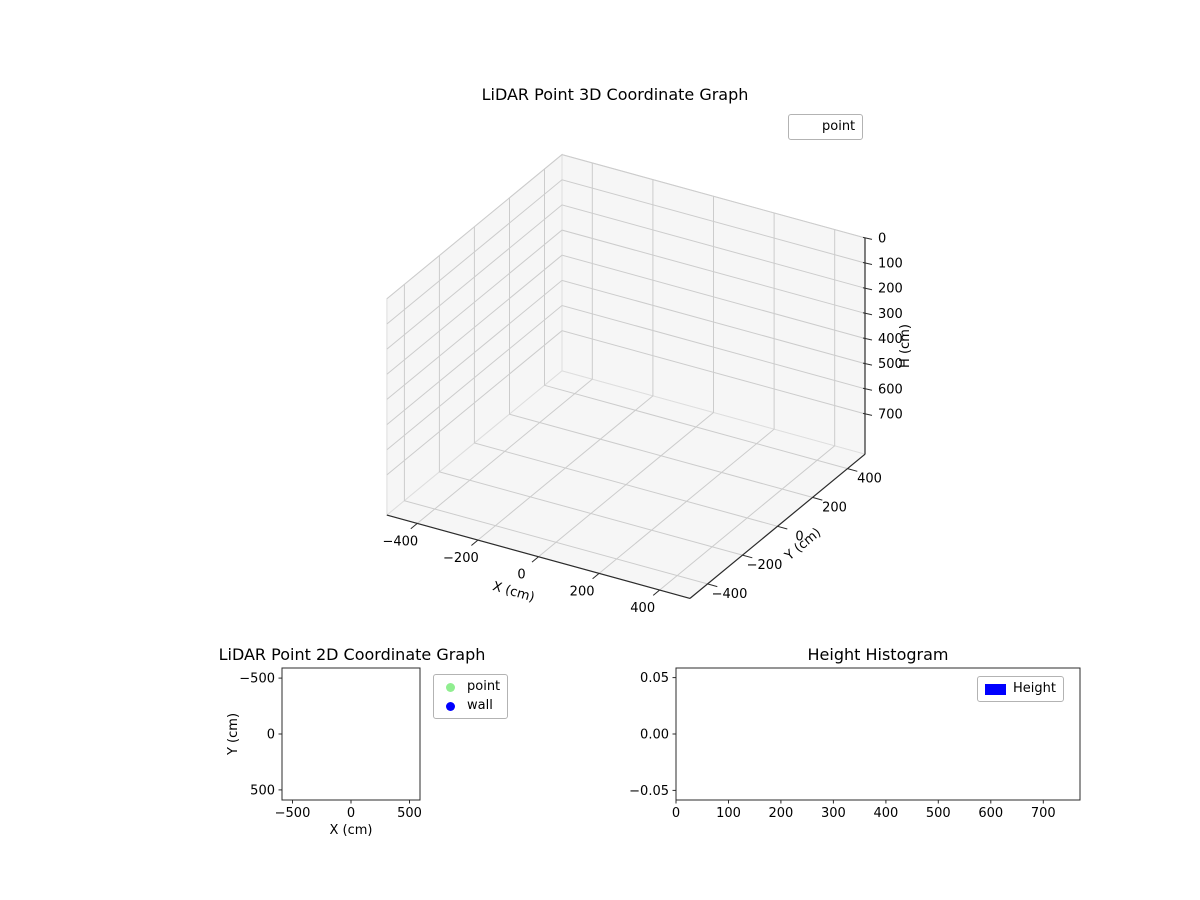  I want to click on svg-text: −0.05, so click(649, 791).